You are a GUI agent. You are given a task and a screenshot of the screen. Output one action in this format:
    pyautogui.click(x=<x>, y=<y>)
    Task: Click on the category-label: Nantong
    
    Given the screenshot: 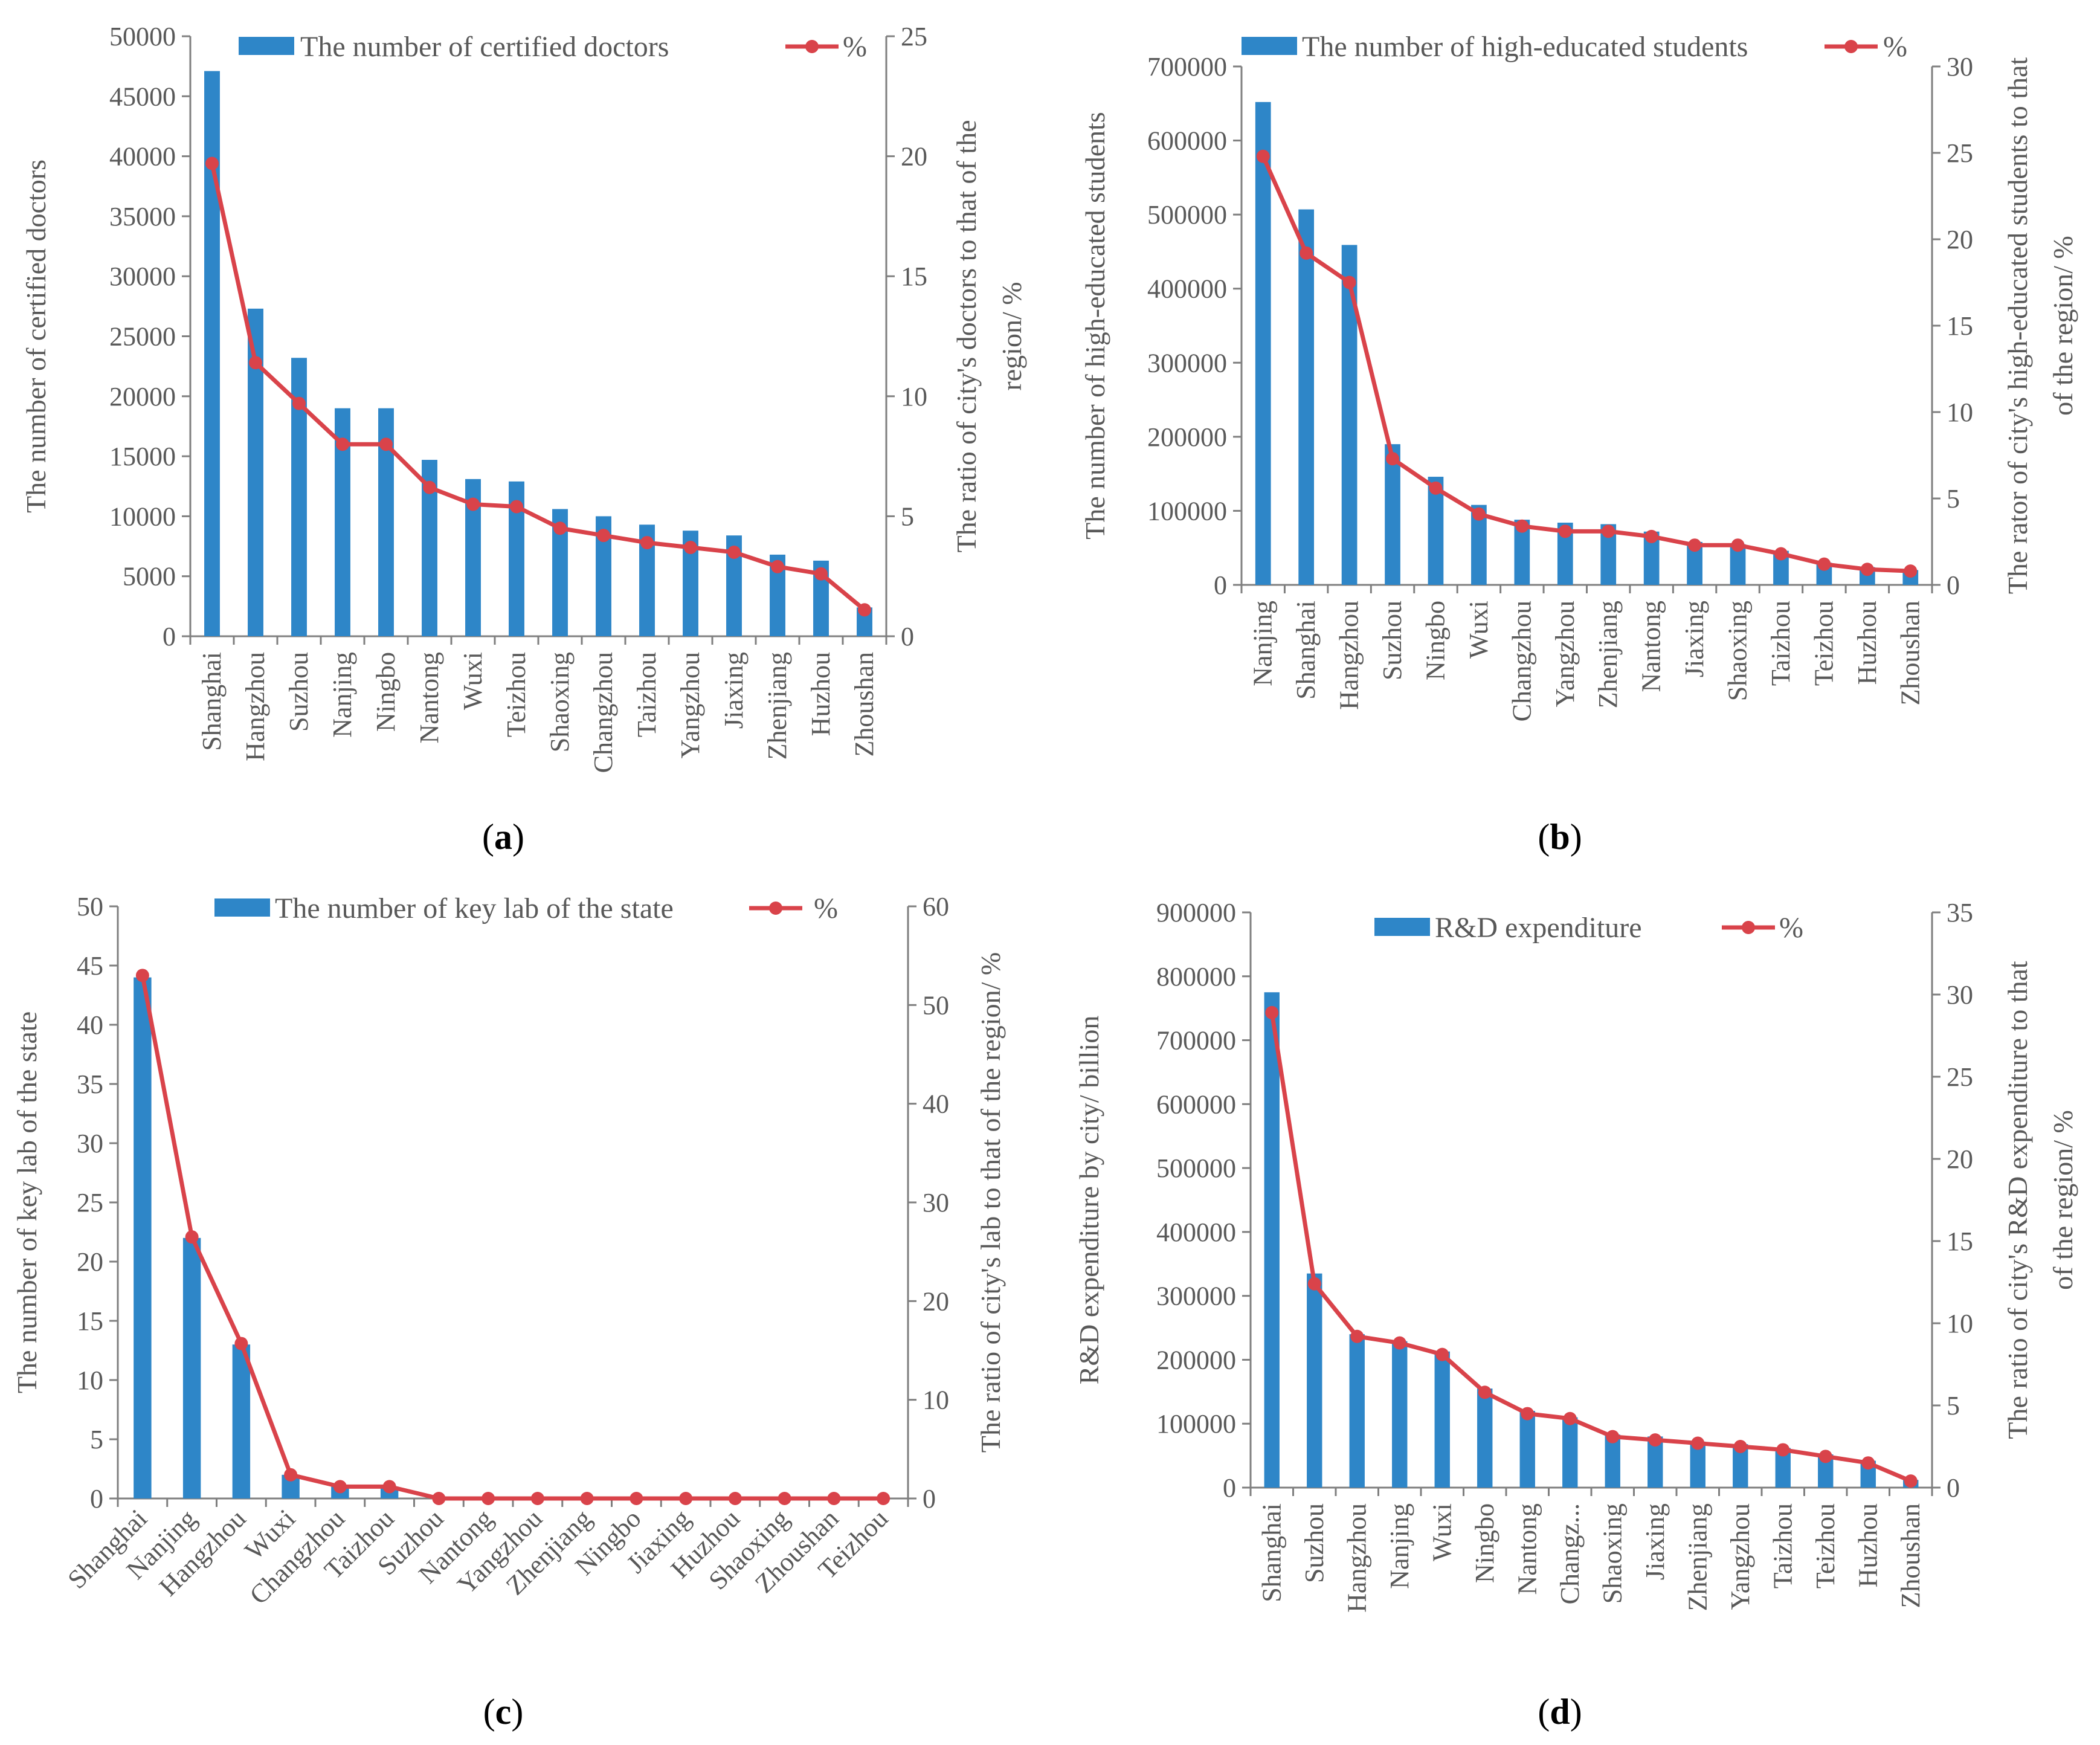 What is the action you would take?
    pyautogui.click(x=429, y=698)
    